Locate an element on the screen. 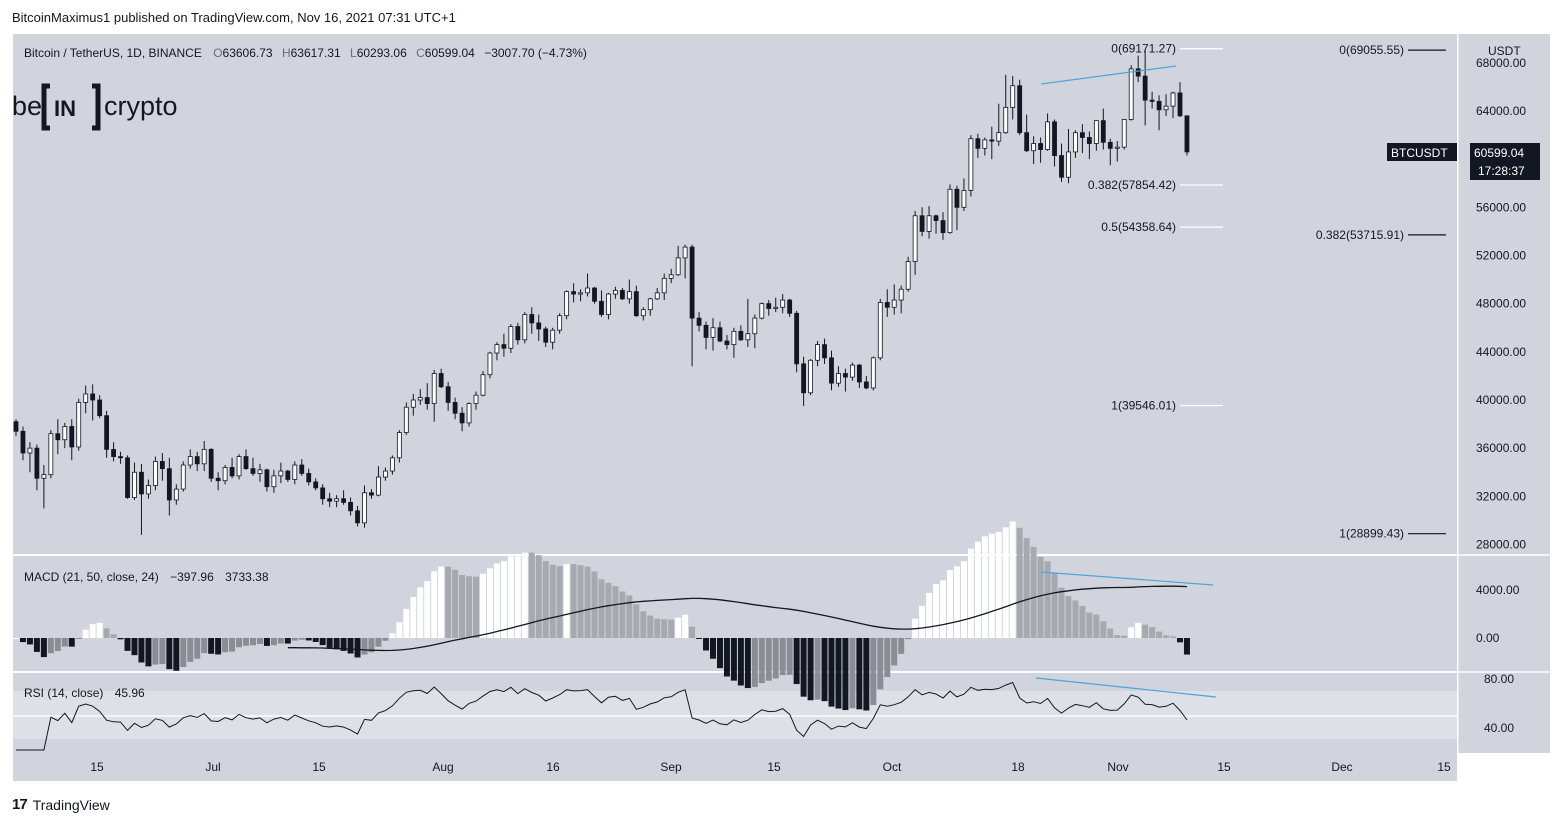  price-tag-value: 60599.04 is located at coordinates (1499, 153).